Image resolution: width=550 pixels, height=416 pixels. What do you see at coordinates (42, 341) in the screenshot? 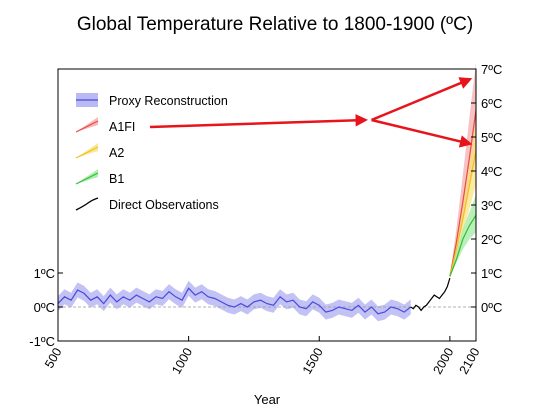
I see `y-tick-label-left: -1ºC` at bounding box center [42, 341].